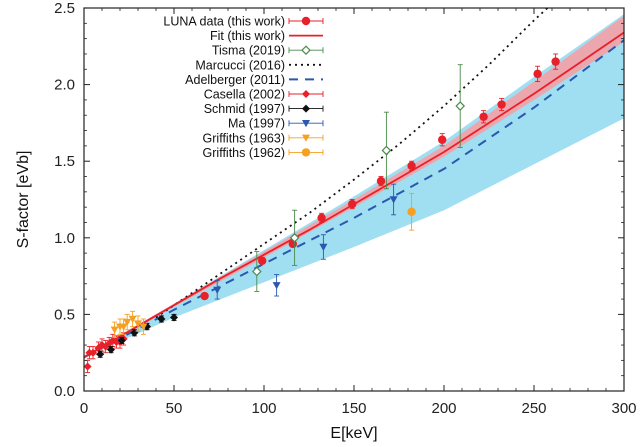  I want to click on legend-entry-ma: Ma (1997), so click(276, 124).